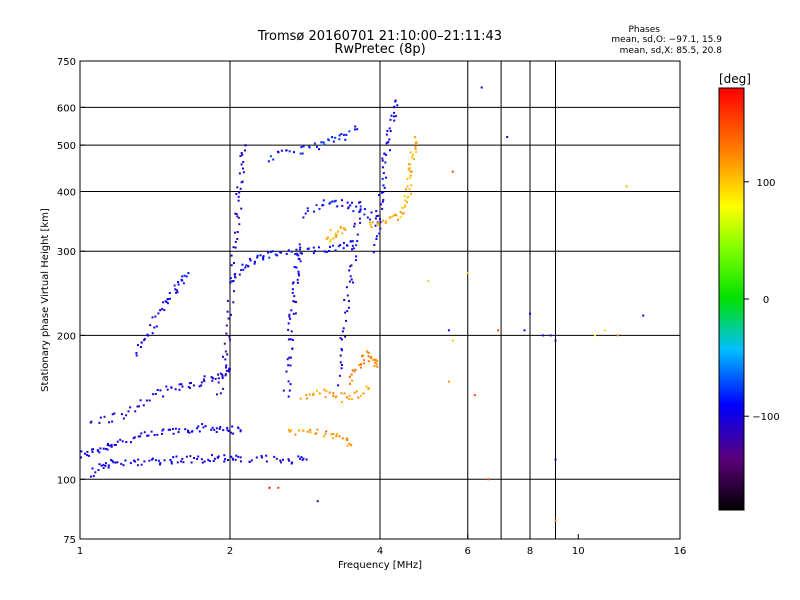 Image resolution: width=800 pixels, height=600 pixels. Describe the element at coordinates (578, 551) in the screenshot. I see `x-tick-label: 10` at that location.